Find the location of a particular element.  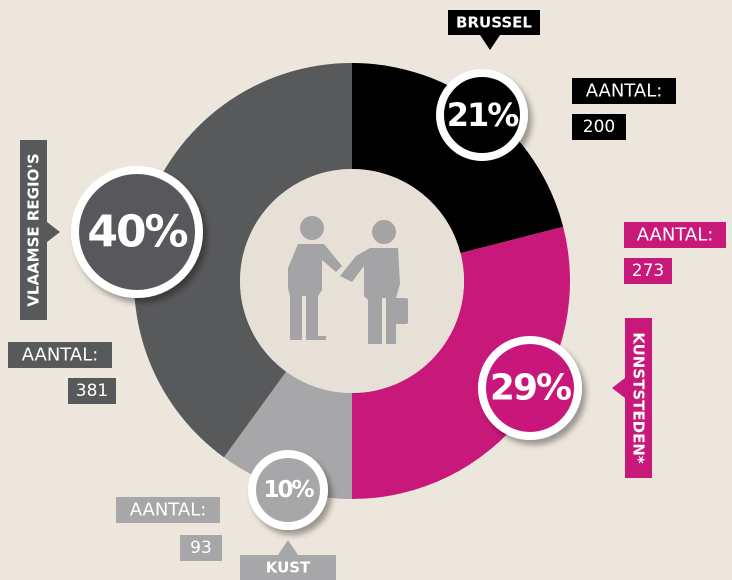

percent-label: 29% is located at coordinates (530, 388).